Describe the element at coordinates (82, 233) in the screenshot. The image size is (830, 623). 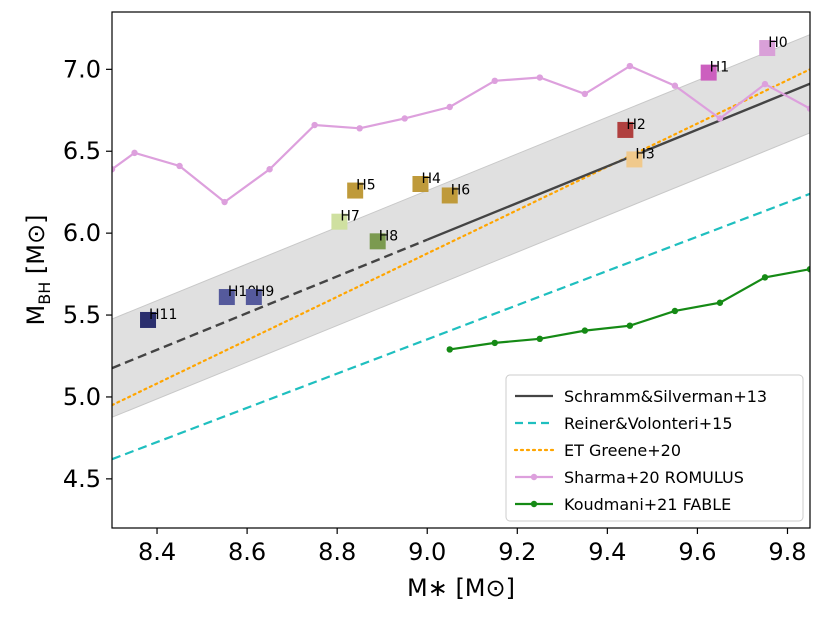
I see `y-tick-label: 6.0` at that location.